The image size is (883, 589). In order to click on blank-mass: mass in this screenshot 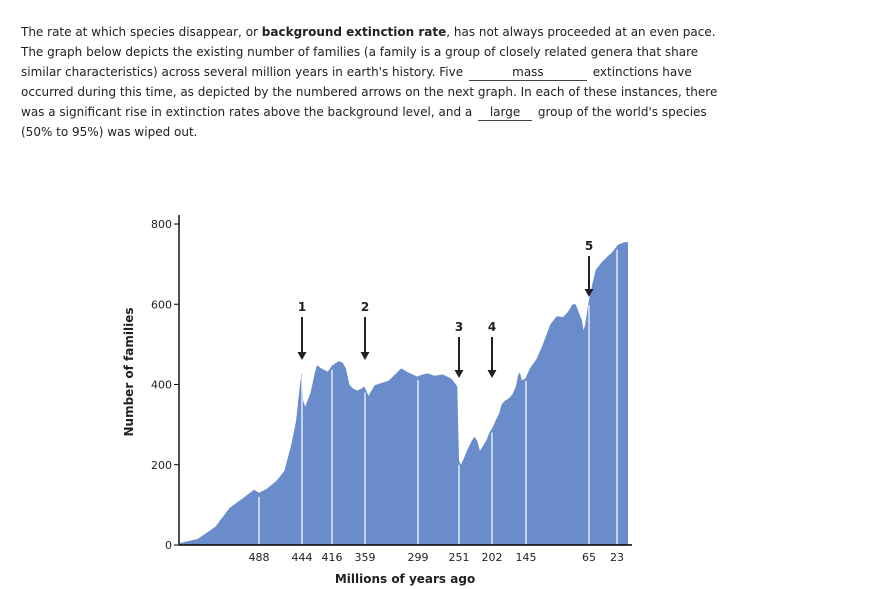, I will do `click(527, 73)`.